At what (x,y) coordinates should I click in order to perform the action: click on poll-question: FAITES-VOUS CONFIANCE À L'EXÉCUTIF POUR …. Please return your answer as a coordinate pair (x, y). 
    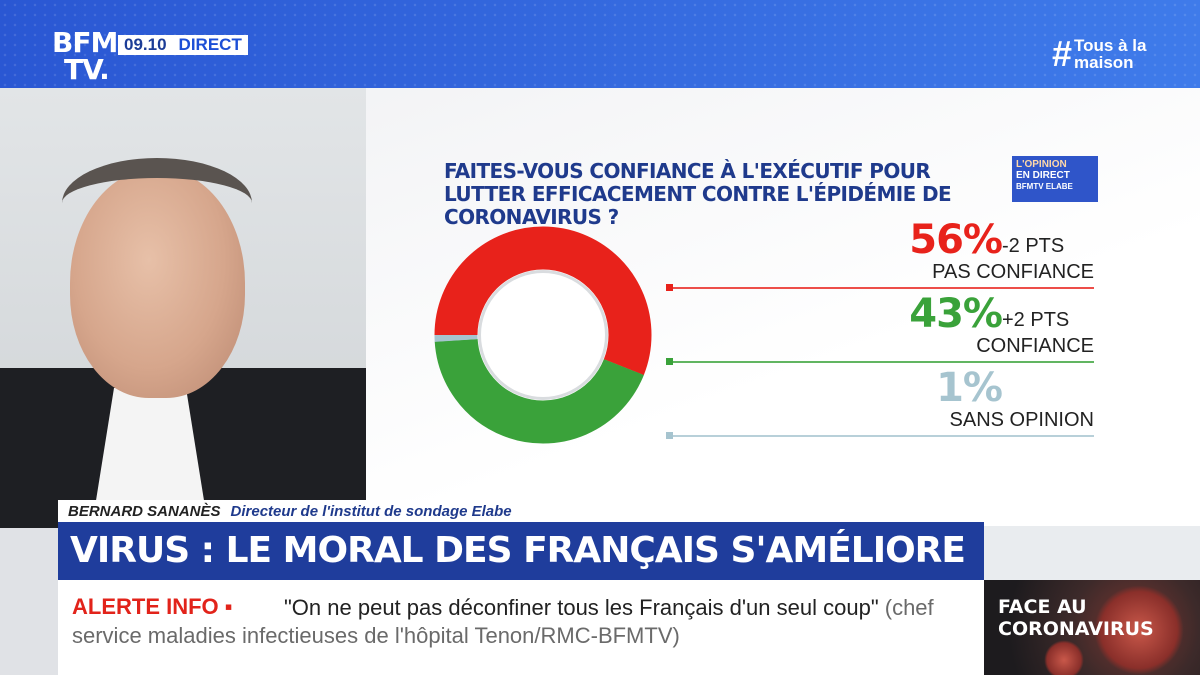
    Looking at the image, I should click on (698, 194).